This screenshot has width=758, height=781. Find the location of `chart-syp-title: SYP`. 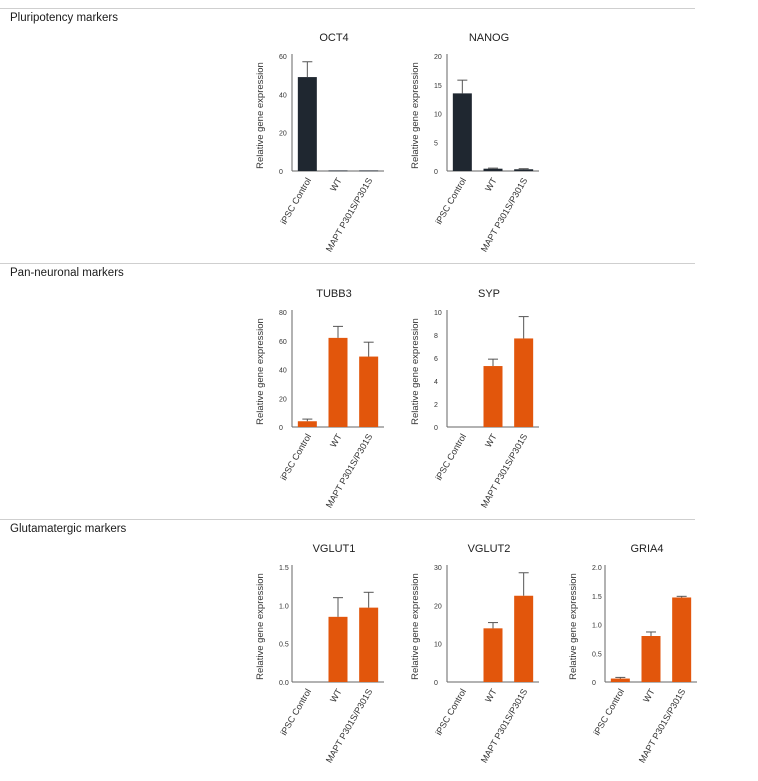

chart-syp-title: SYP is located at coordinates (489, 294).